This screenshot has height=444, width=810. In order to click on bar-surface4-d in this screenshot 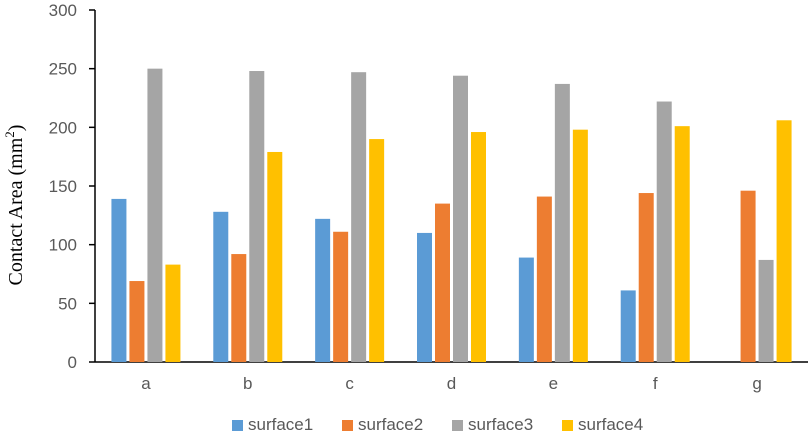, I will do `click(478, 247)`.